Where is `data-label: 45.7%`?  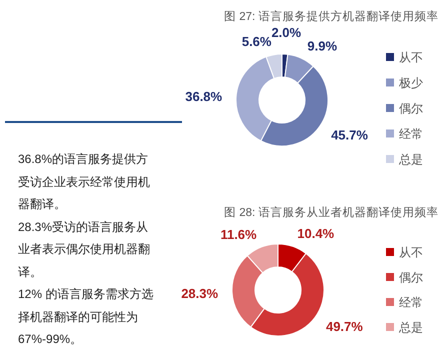 data-label: 45.7% is located at coordinates (349, 135).